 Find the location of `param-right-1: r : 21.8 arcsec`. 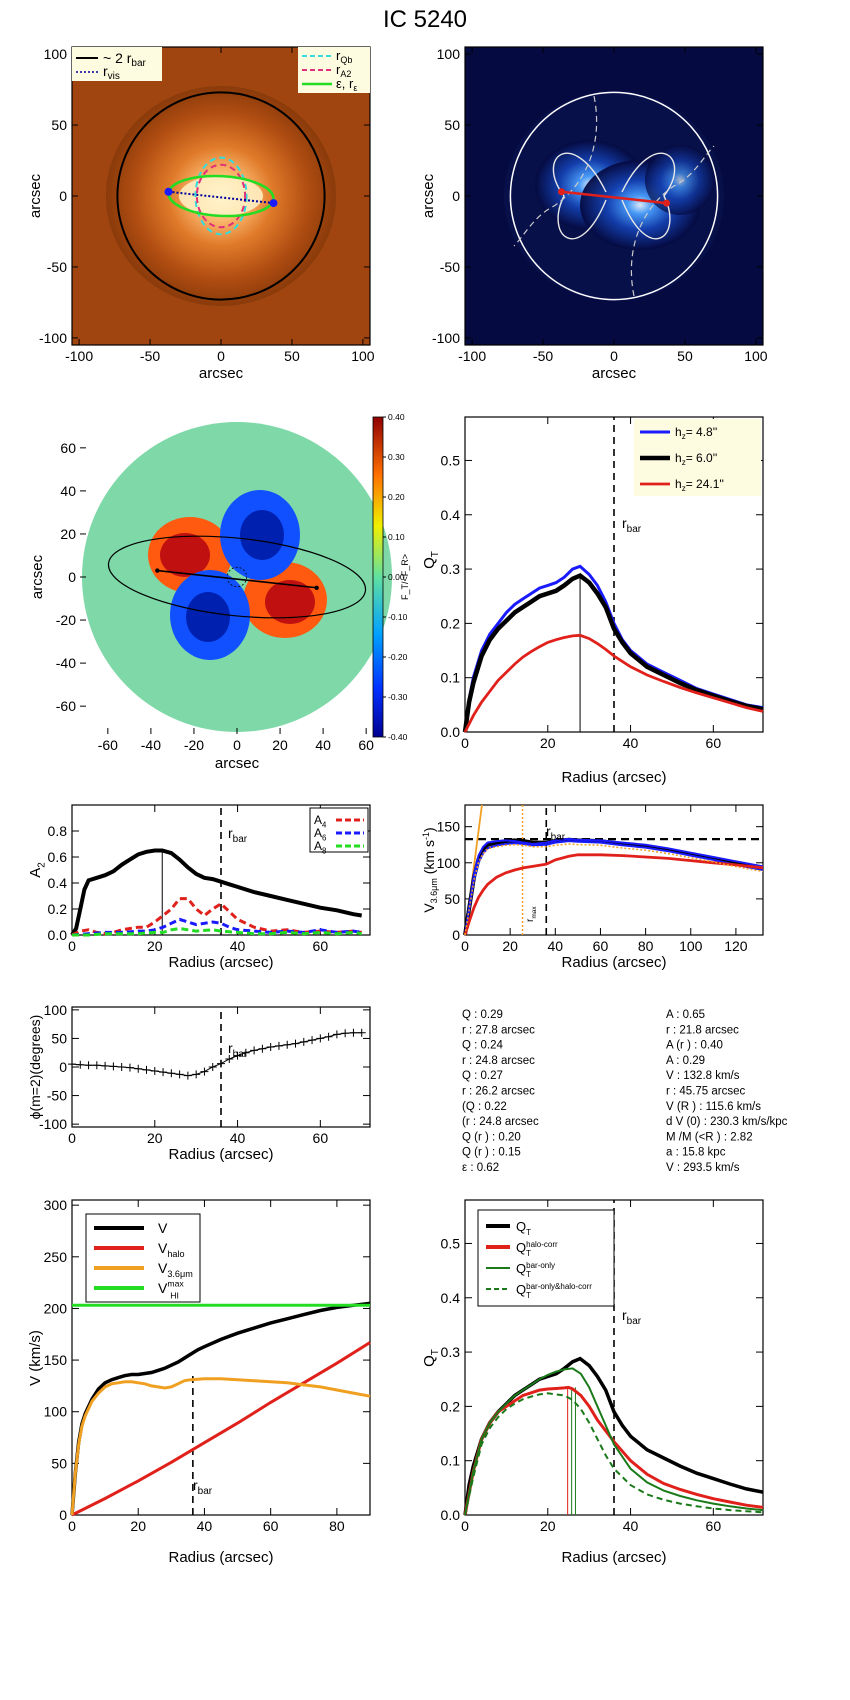

param-right-1: r : 21.8 arcsec is located at coordinates (702, 1030).